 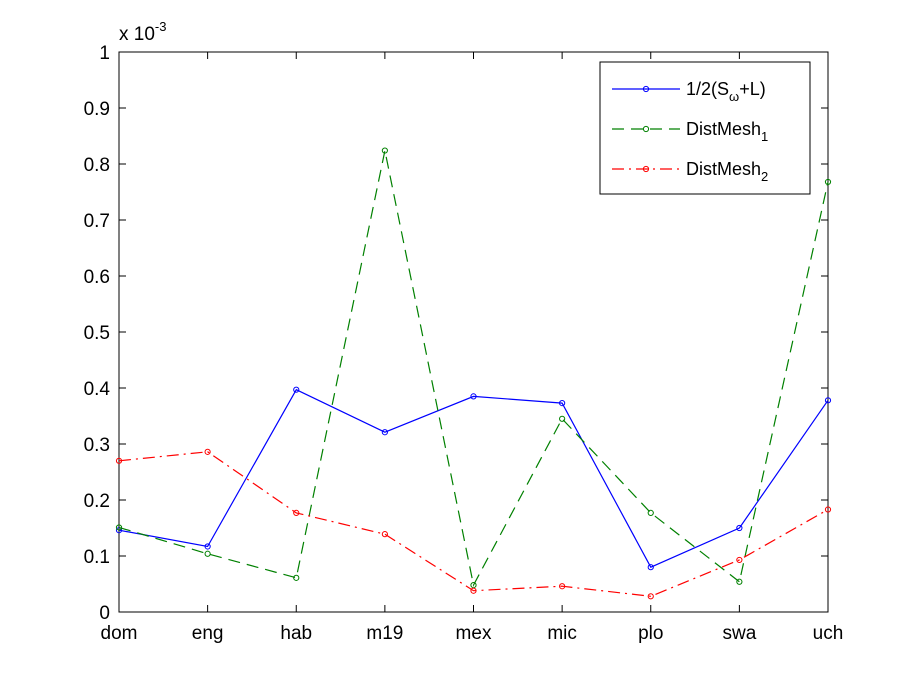 What do you see at coordinates (97, 333) in the screenshot?
I see `y-tick-label: 0.5` at bounding box center [97, 333].